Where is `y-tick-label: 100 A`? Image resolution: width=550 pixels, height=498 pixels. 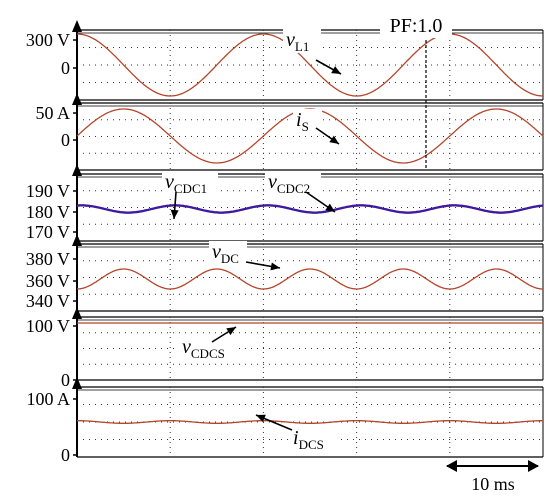 y-tick-label: 100 A is located at coordinates (48, 399).